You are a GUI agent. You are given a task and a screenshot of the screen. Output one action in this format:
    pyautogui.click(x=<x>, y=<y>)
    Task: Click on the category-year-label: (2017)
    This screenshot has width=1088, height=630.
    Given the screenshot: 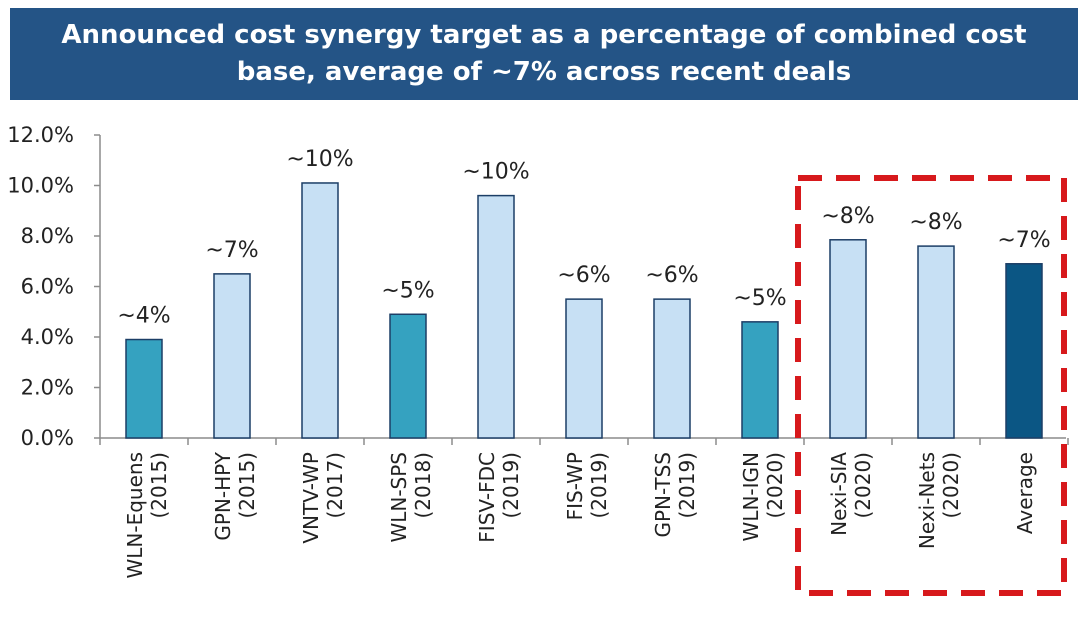 What is the action you would take?
    pyautogui.click(x=335, y=485)
    